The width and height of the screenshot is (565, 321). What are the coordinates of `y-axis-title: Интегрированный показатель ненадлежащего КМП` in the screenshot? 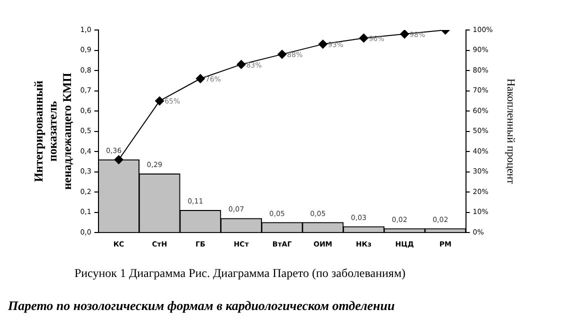 It's located at (52, 131).